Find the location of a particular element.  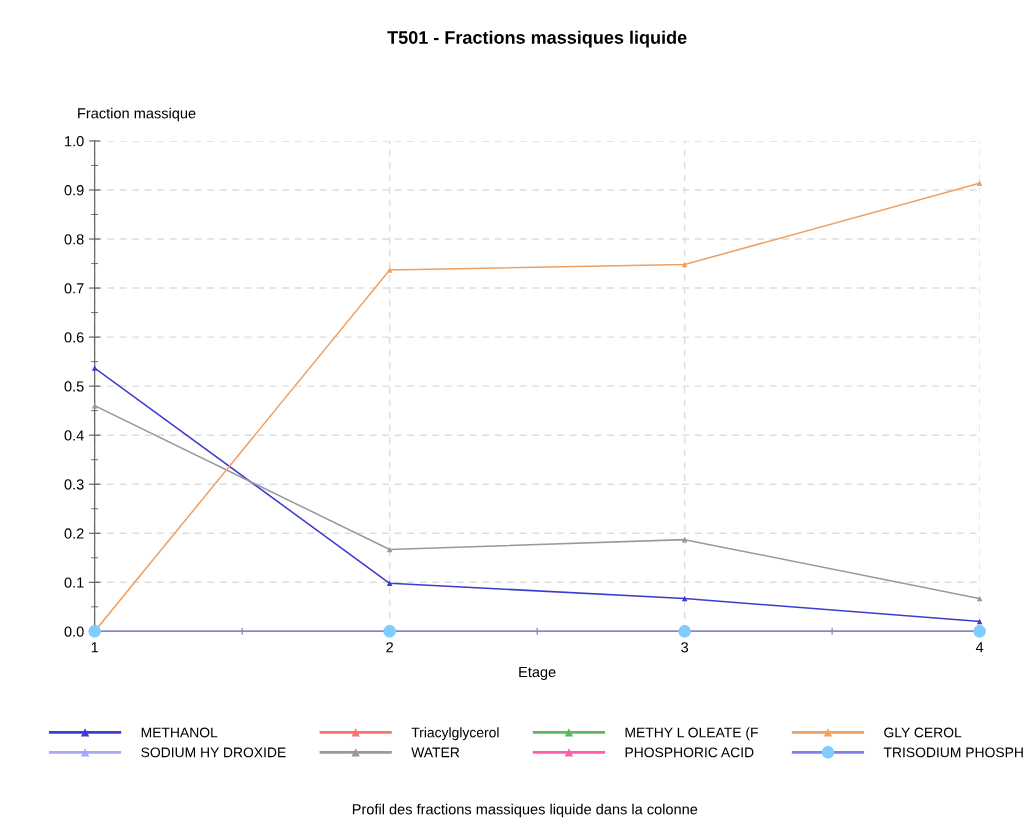

y-tick-label: 0.1 is located at coordinates (74, 582).